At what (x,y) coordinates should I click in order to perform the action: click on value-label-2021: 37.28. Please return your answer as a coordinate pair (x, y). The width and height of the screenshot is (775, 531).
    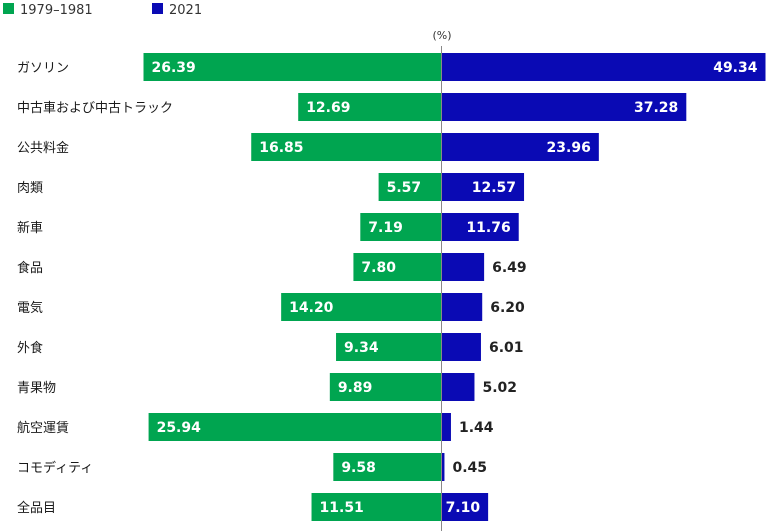
    Looking at the image, I should click on (656, 108).